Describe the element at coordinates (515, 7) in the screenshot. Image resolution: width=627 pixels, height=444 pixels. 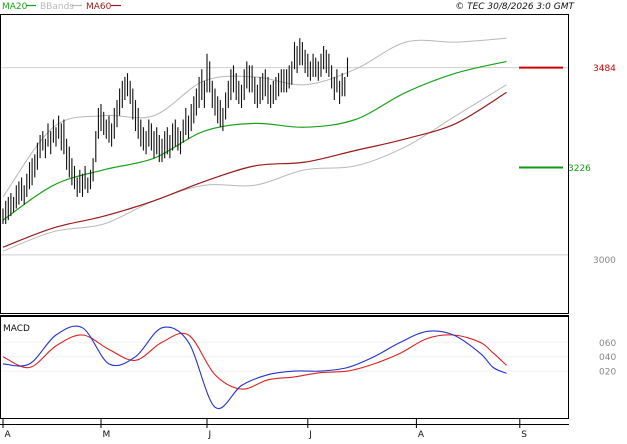
I see `copyright-label: © TEC 30/8/2026 3:0 GMT` at that location.